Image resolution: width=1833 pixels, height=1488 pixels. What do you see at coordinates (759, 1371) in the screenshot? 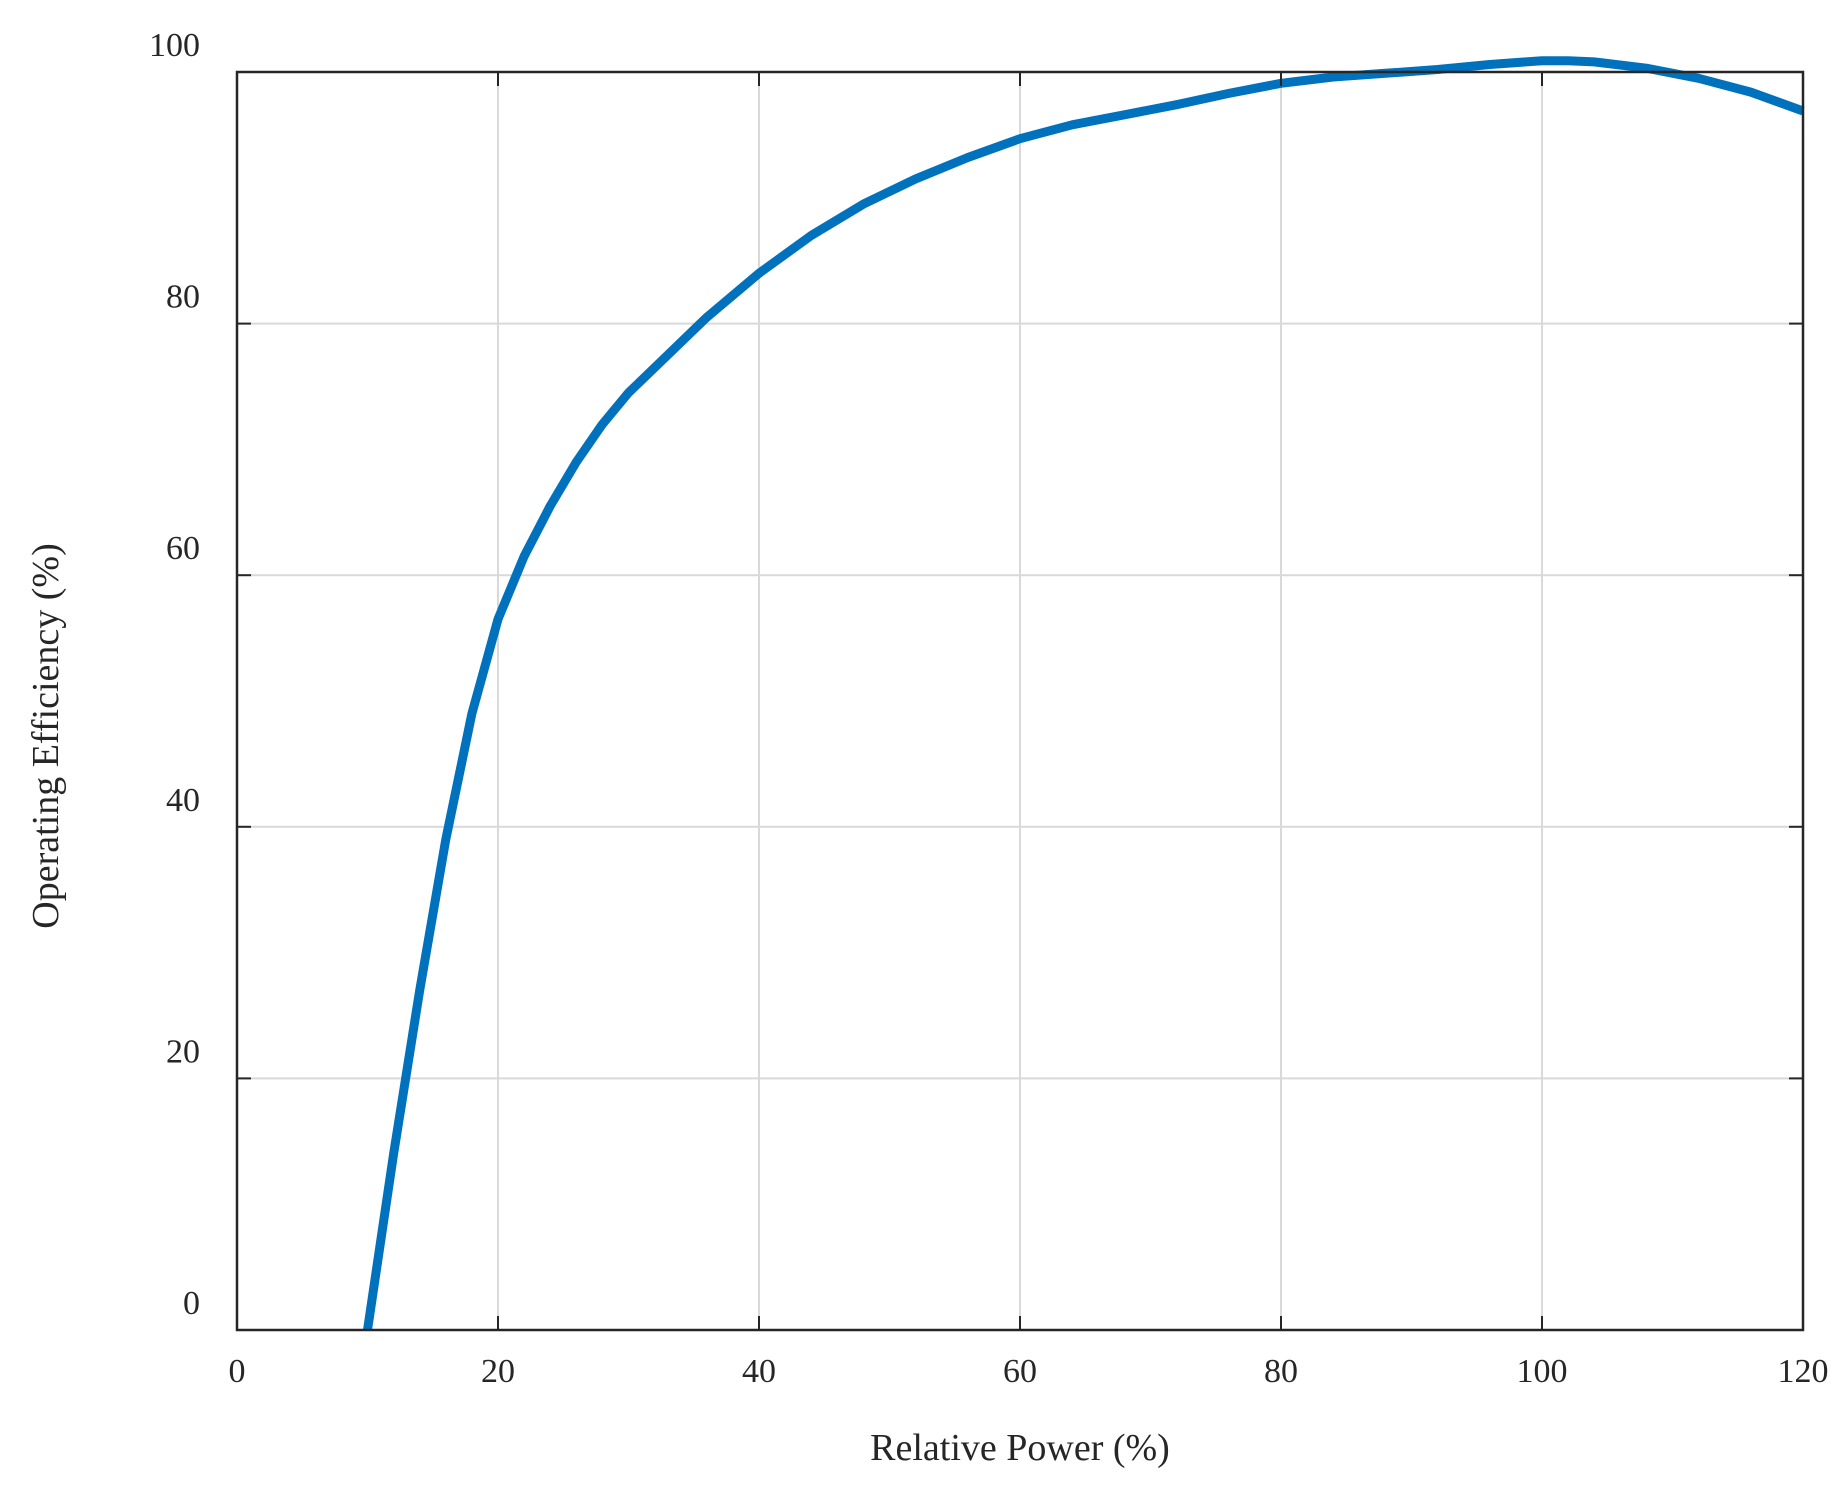
I see `x-tick-label: 40` at bounding box center [759, 1371].